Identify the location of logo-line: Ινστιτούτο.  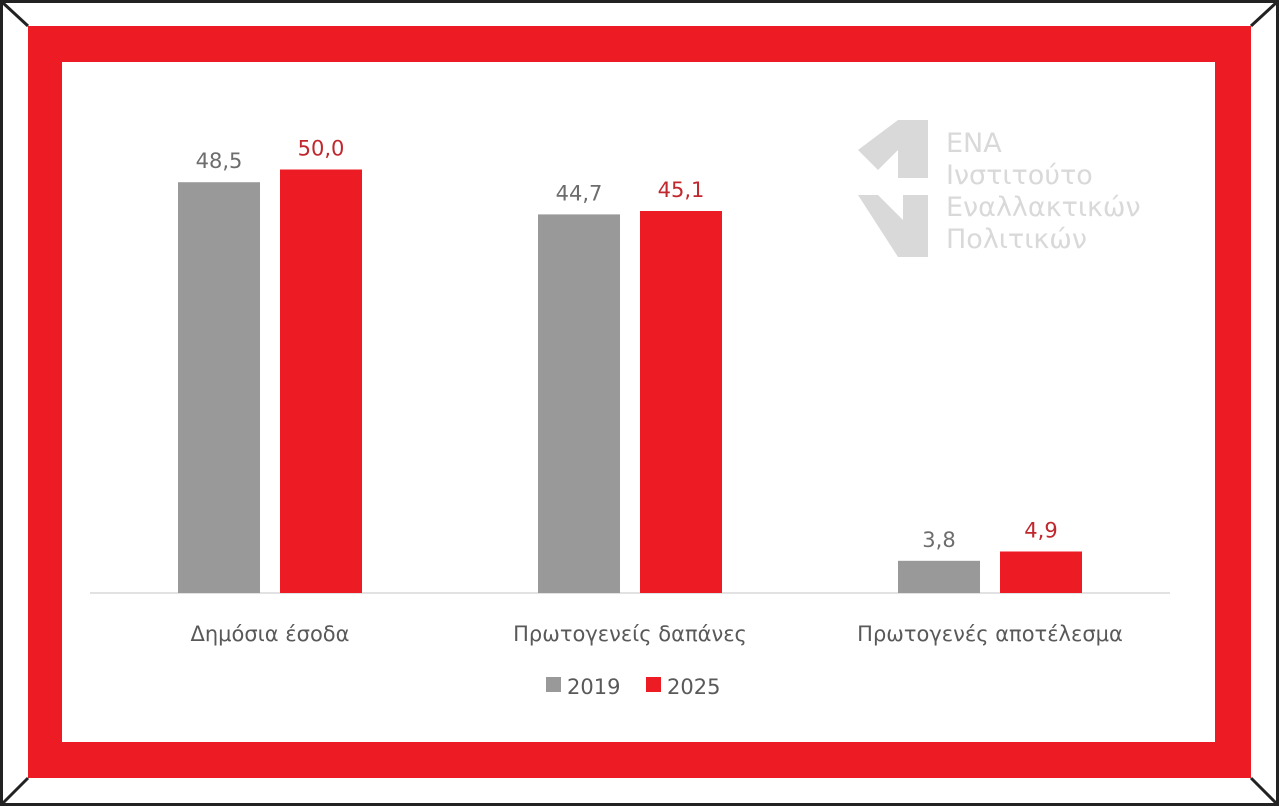
(1019, 175).